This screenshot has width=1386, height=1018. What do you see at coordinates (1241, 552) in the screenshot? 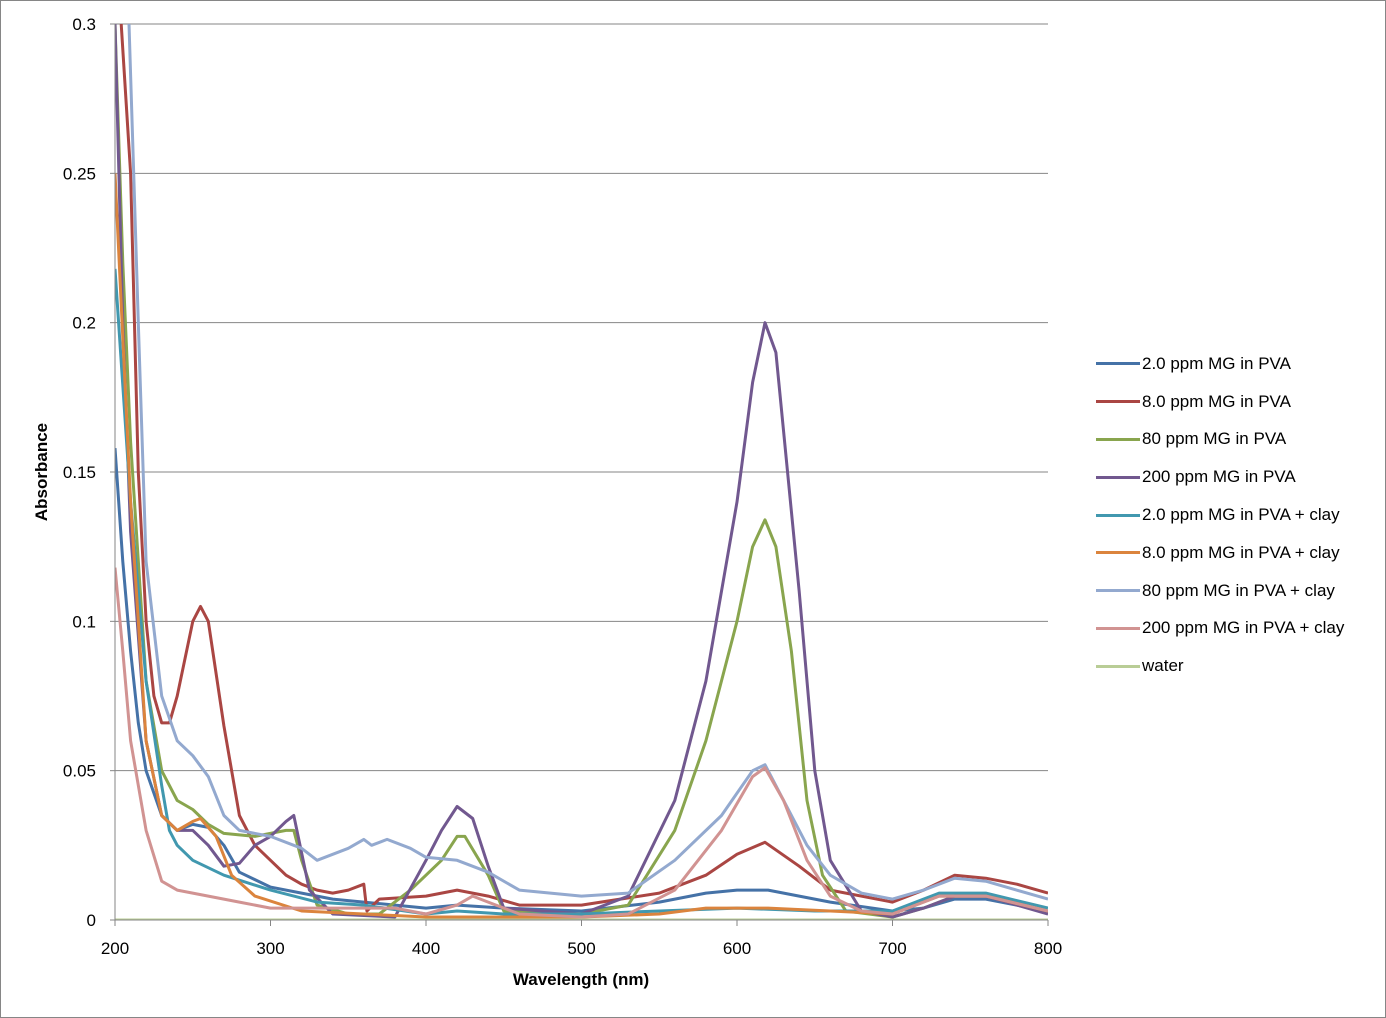
I see `legend-label: 8.0 ppm MG in PVA + clay` at bounding box center [1241, 552].